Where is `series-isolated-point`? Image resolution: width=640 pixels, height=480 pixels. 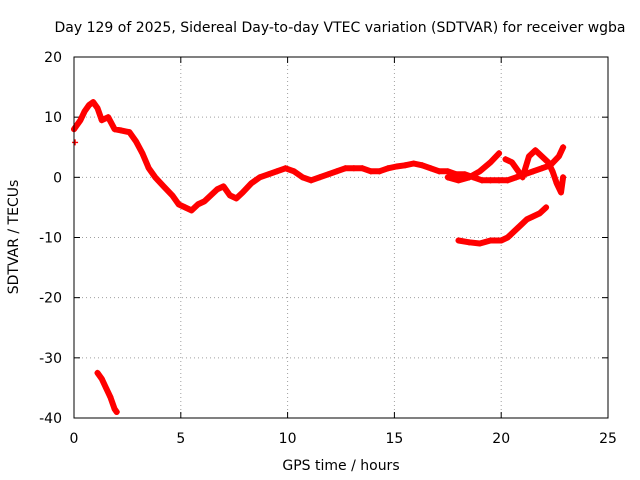
series-isolated-point is located at coordinates (75, 142).